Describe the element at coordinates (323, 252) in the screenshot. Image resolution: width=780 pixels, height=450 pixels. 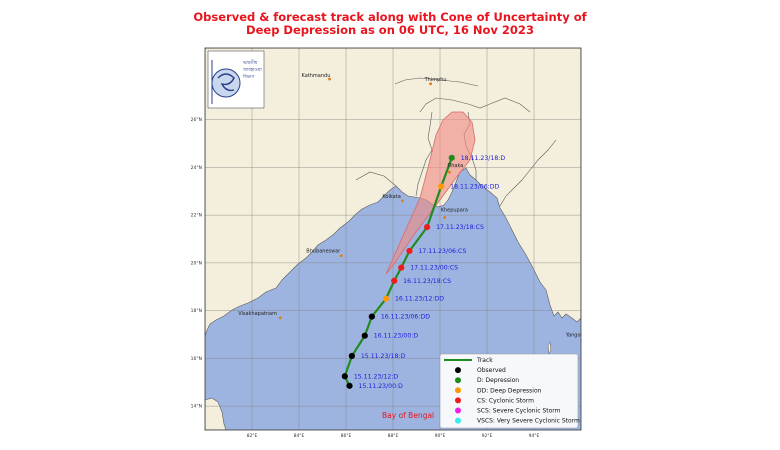
I see `city-label: Bhubaneswar` at that location.